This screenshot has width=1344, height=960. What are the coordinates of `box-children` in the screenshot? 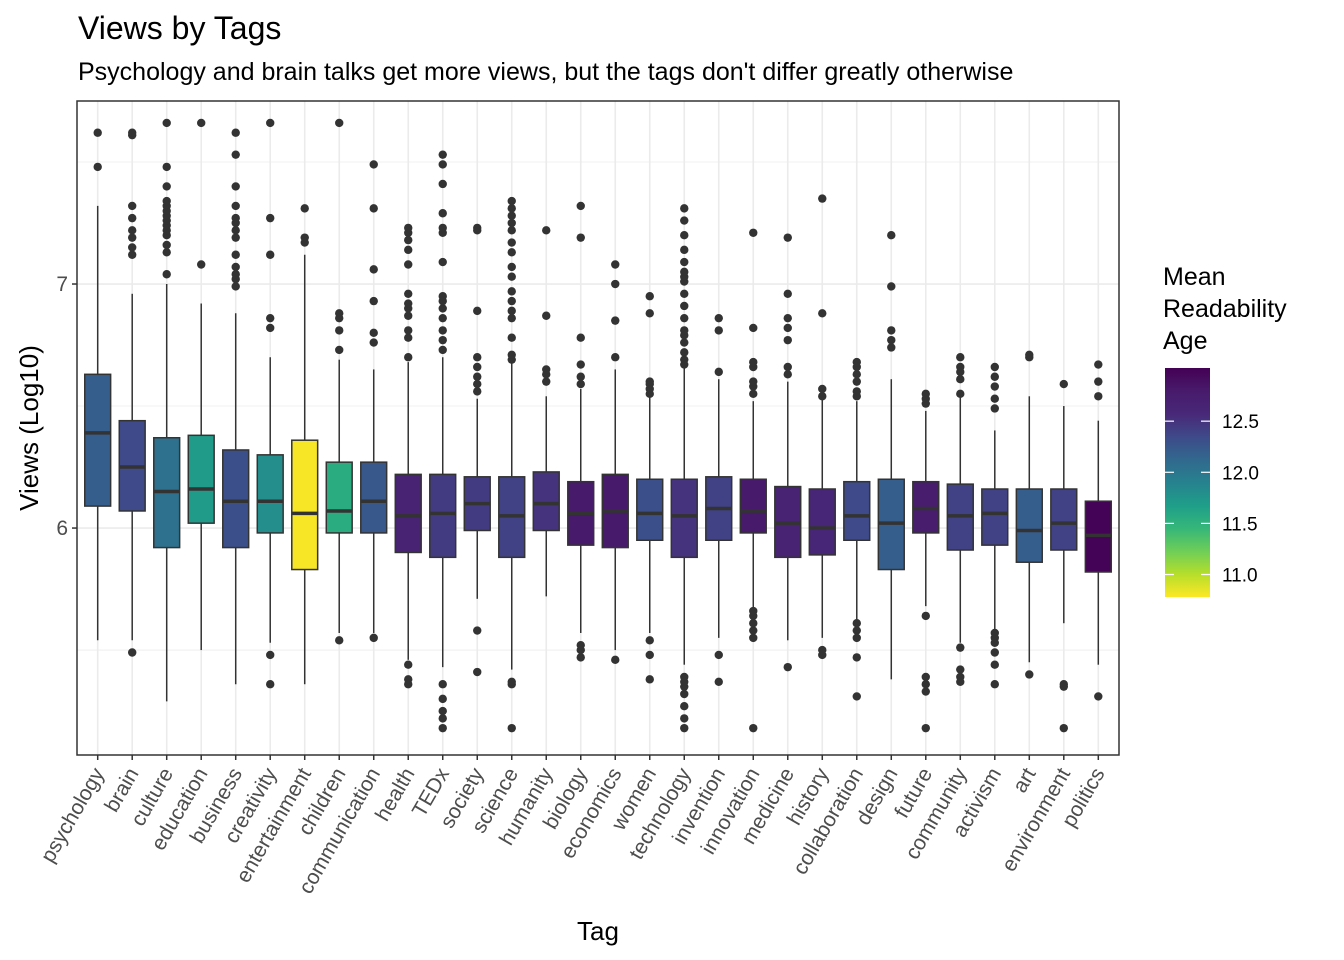 It's located at (339, 381).